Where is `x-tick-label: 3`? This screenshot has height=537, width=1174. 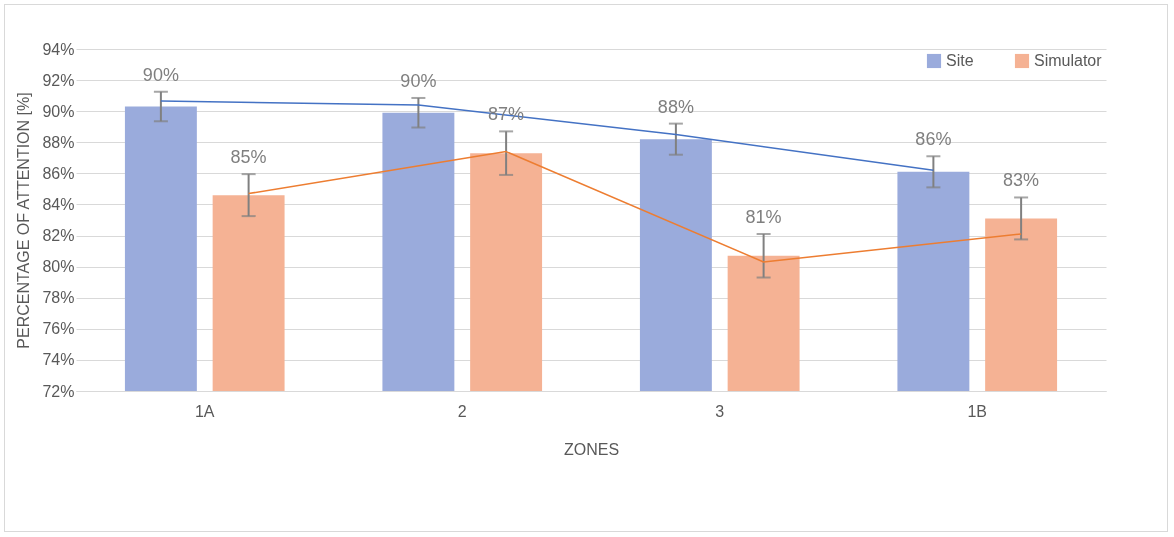 x-tick-label: 3 is located at coordinates (720, 411).